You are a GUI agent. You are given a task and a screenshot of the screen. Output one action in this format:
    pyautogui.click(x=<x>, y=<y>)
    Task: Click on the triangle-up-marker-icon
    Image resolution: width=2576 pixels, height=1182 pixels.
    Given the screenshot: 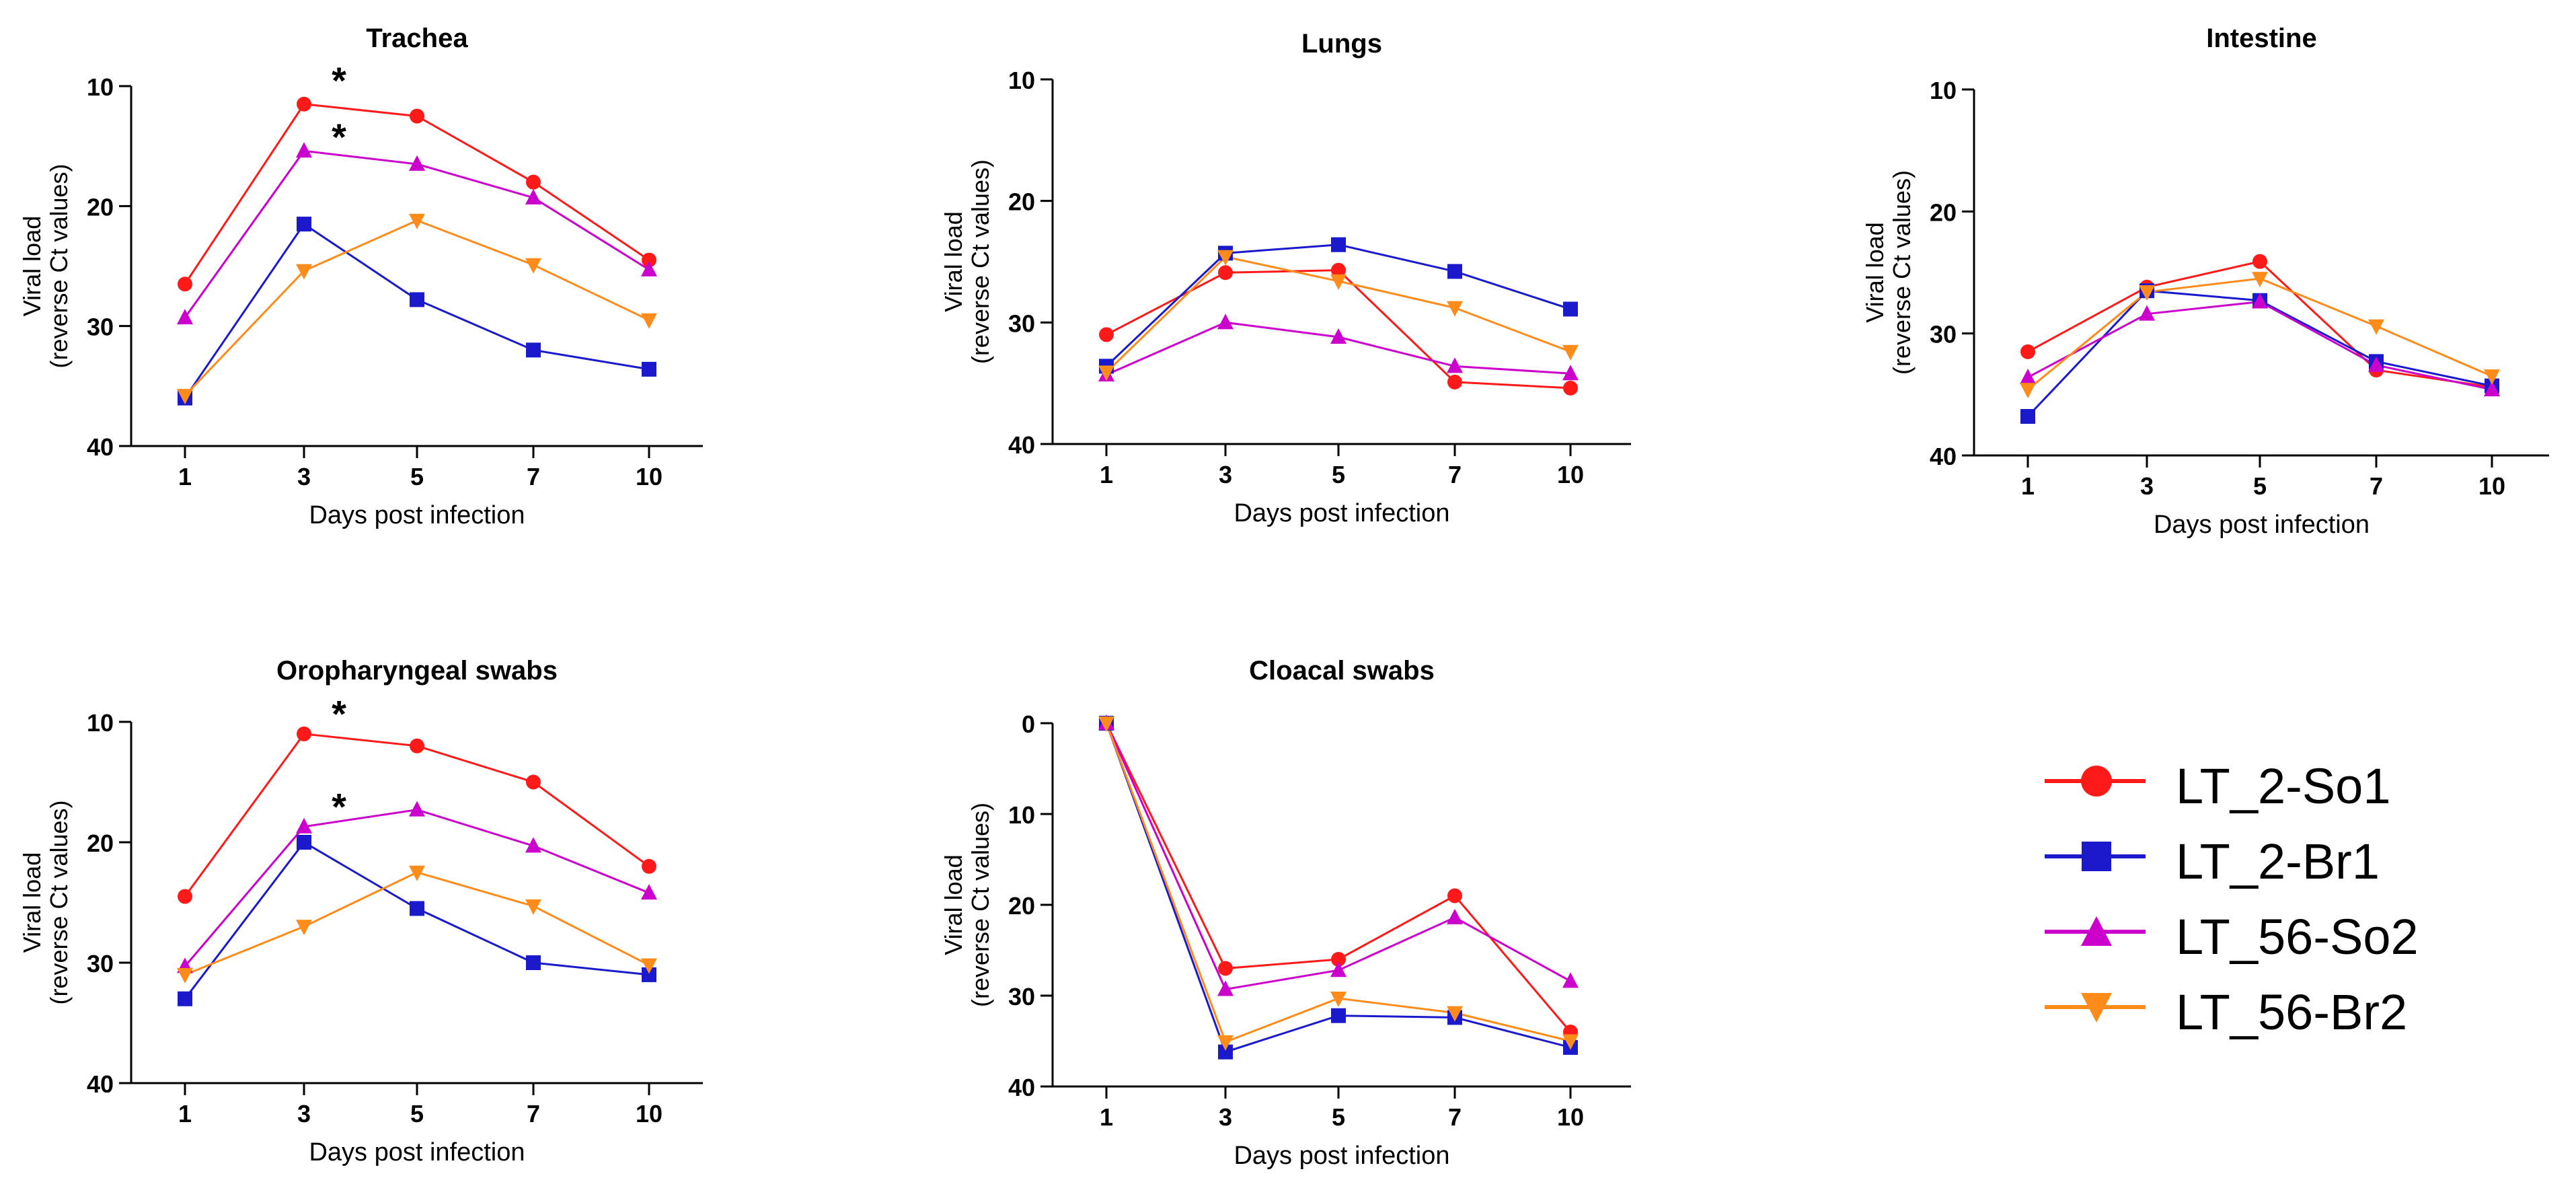 What is the action you would take?
    pyautogui.click(x=2096, y=931)
    